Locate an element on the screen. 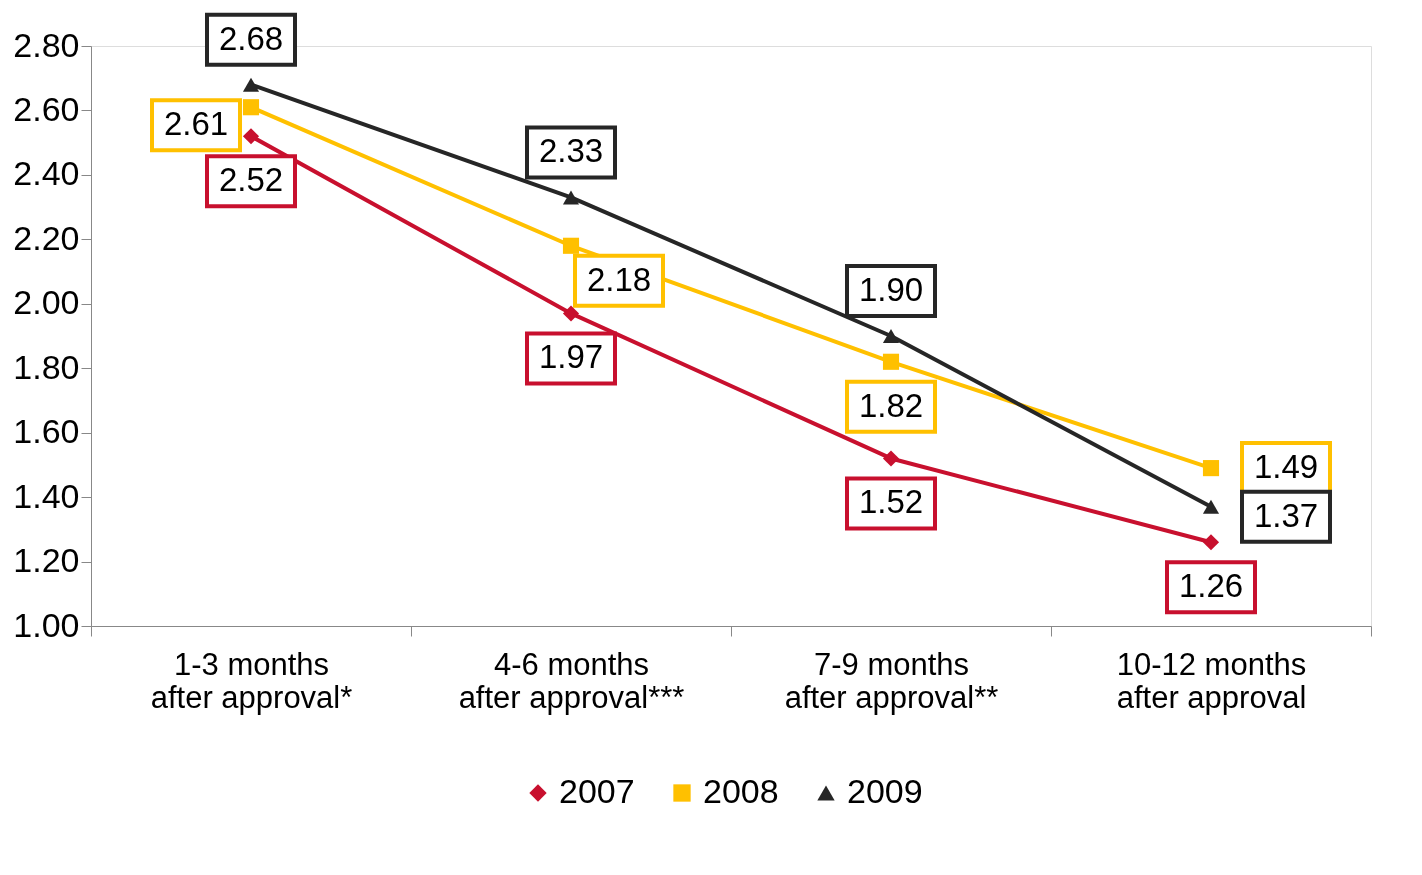 This screenshot has height=875, width=1422. y-tick-label: 2.40 is located at coordinates (46, 173).